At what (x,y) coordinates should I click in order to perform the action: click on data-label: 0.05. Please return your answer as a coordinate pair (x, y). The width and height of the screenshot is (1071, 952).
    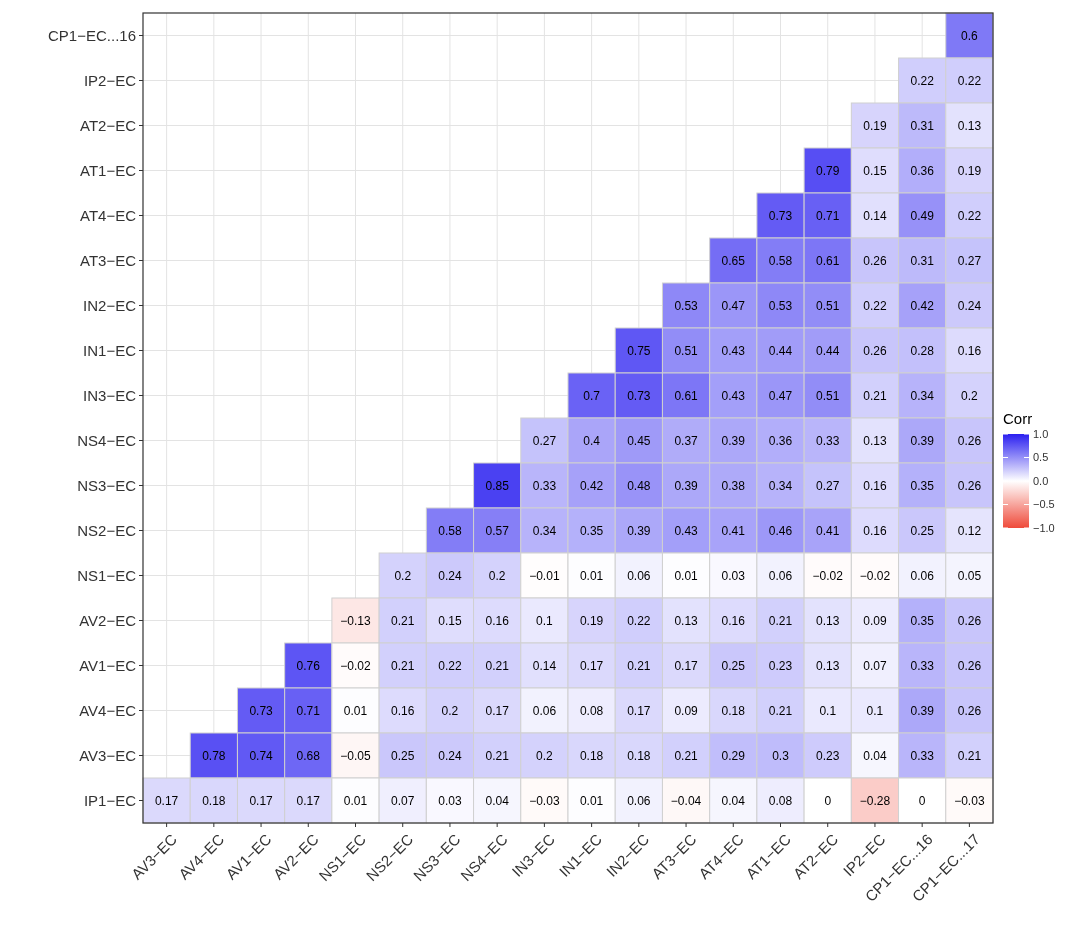
    Looking at the image, I should click on (969, 575).